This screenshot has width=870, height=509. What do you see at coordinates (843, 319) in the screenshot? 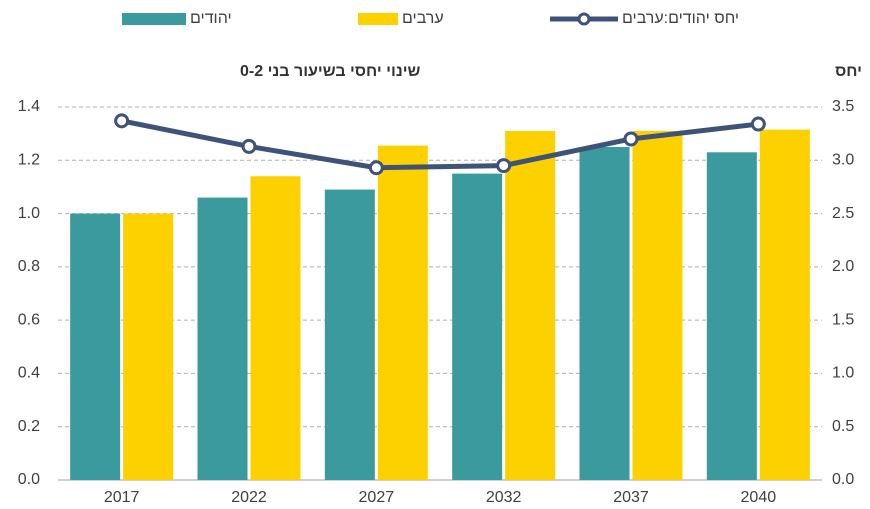
I see `y2-tick-label: 1.5` at bounding box center [843, 319].